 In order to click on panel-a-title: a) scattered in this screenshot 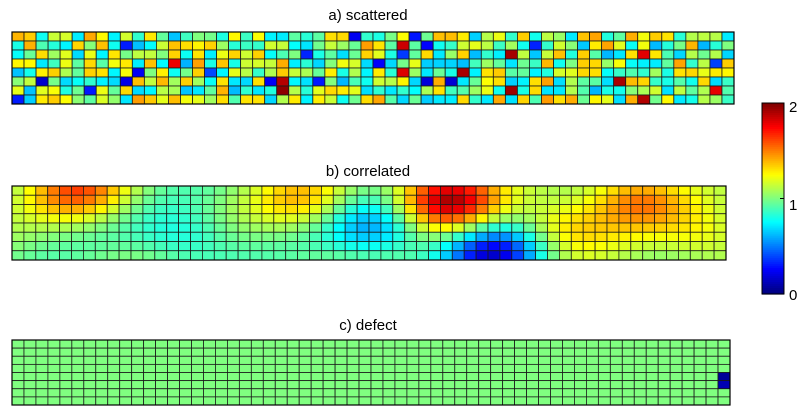, I will do `click(367, 15)`.